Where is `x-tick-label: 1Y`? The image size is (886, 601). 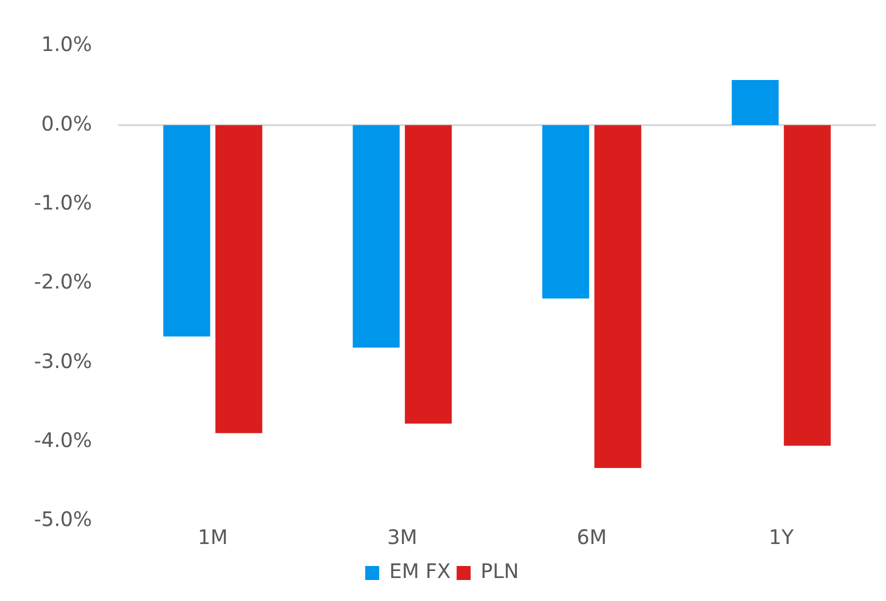
x-tick-label: 1Y is located at coordinates (781, 537).